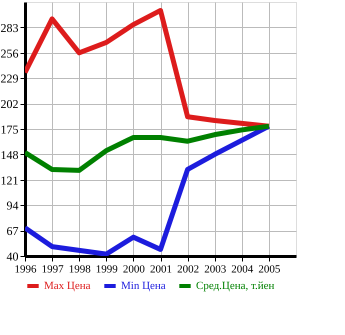 This screenshot has width=345, height=335. Describe the element at coordinates (9, 104) in the screenshot. I see `y-tick-label: 202` at that location.